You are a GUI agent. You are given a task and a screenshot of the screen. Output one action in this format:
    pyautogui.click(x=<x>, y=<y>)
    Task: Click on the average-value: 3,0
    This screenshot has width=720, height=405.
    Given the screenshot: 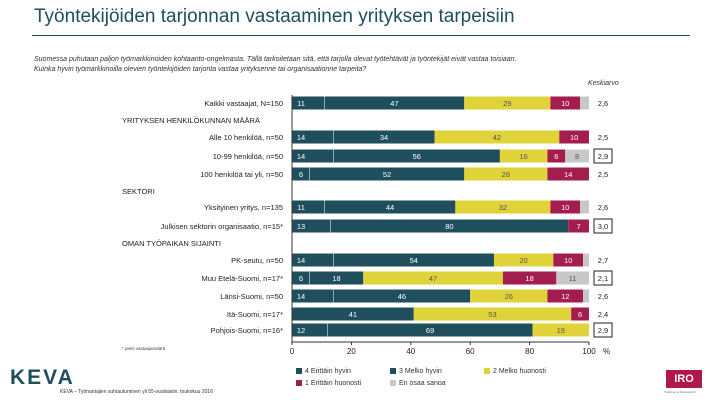 What is the action you would take?
    pyautogui.click(x=603, y=226)
    